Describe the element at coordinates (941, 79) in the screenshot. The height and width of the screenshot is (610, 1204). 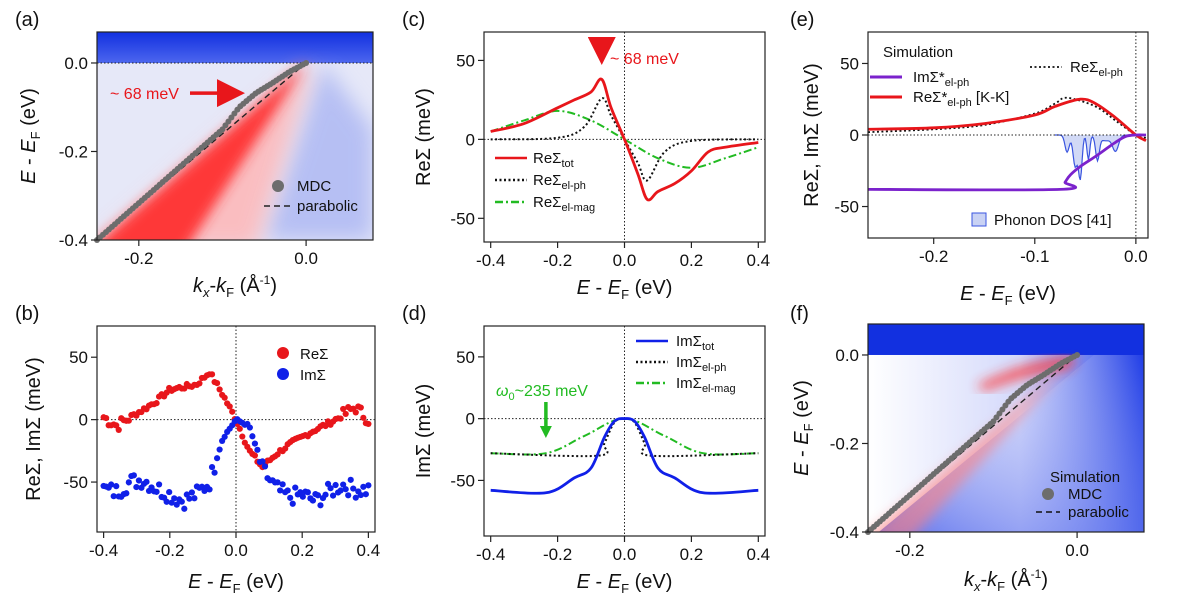
I see `legend-label-ImΣ*el-ph: ImΣ*el-ph` at that location.